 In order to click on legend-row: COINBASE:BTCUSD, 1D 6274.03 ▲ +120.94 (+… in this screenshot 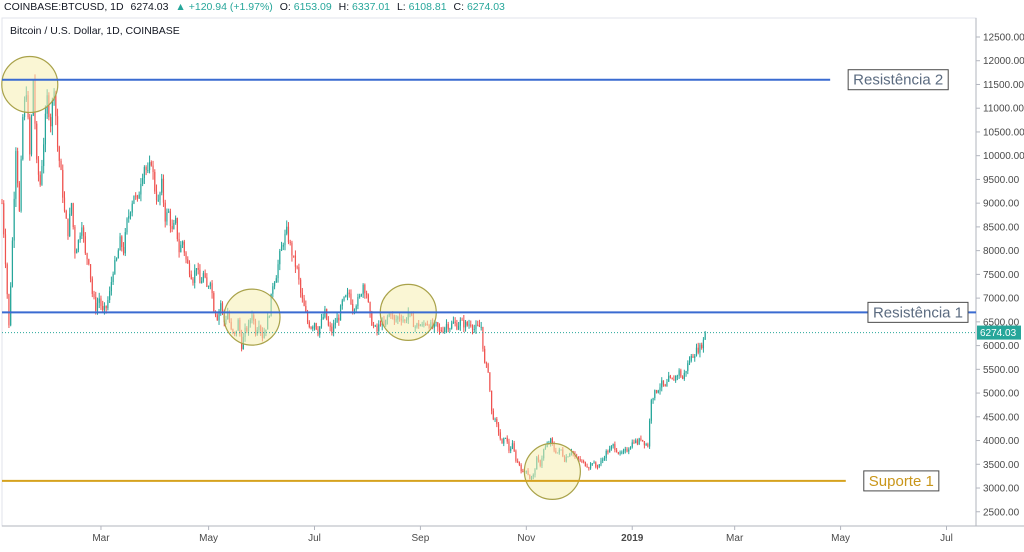, I will do `click(254, 7)`.